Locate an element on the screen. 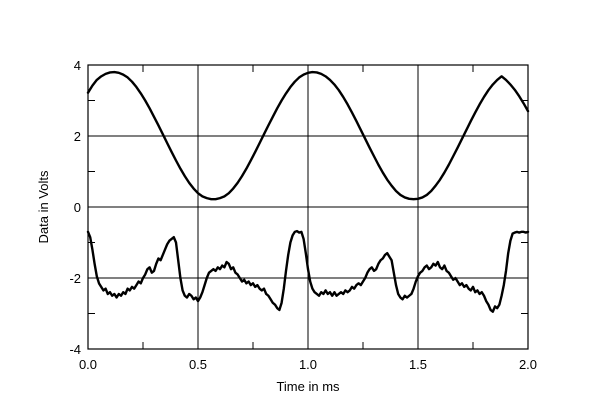  x-tick-label: 0.5 is located at coordinates (198, 364).